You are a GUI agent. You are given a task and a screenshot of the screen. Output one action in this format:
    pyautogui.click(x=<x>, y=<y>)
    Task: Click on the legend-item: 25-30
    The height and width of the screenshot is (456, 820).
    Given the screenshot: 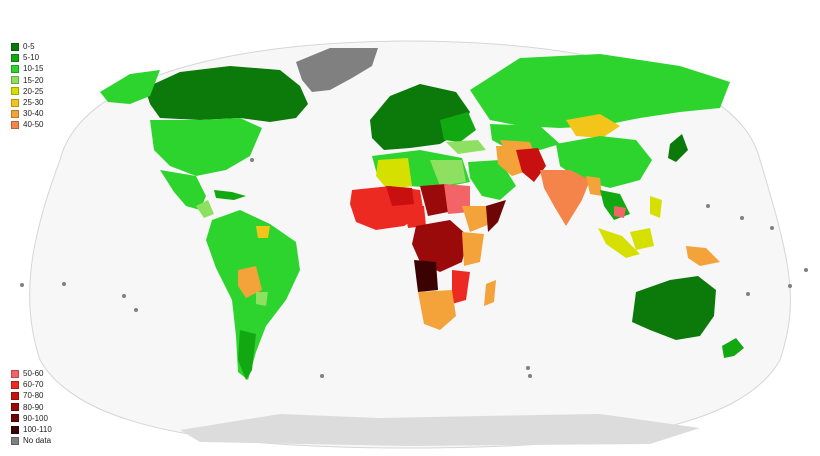 What is the action you would take?
    pyautogui.click(x=27, y=102)
    